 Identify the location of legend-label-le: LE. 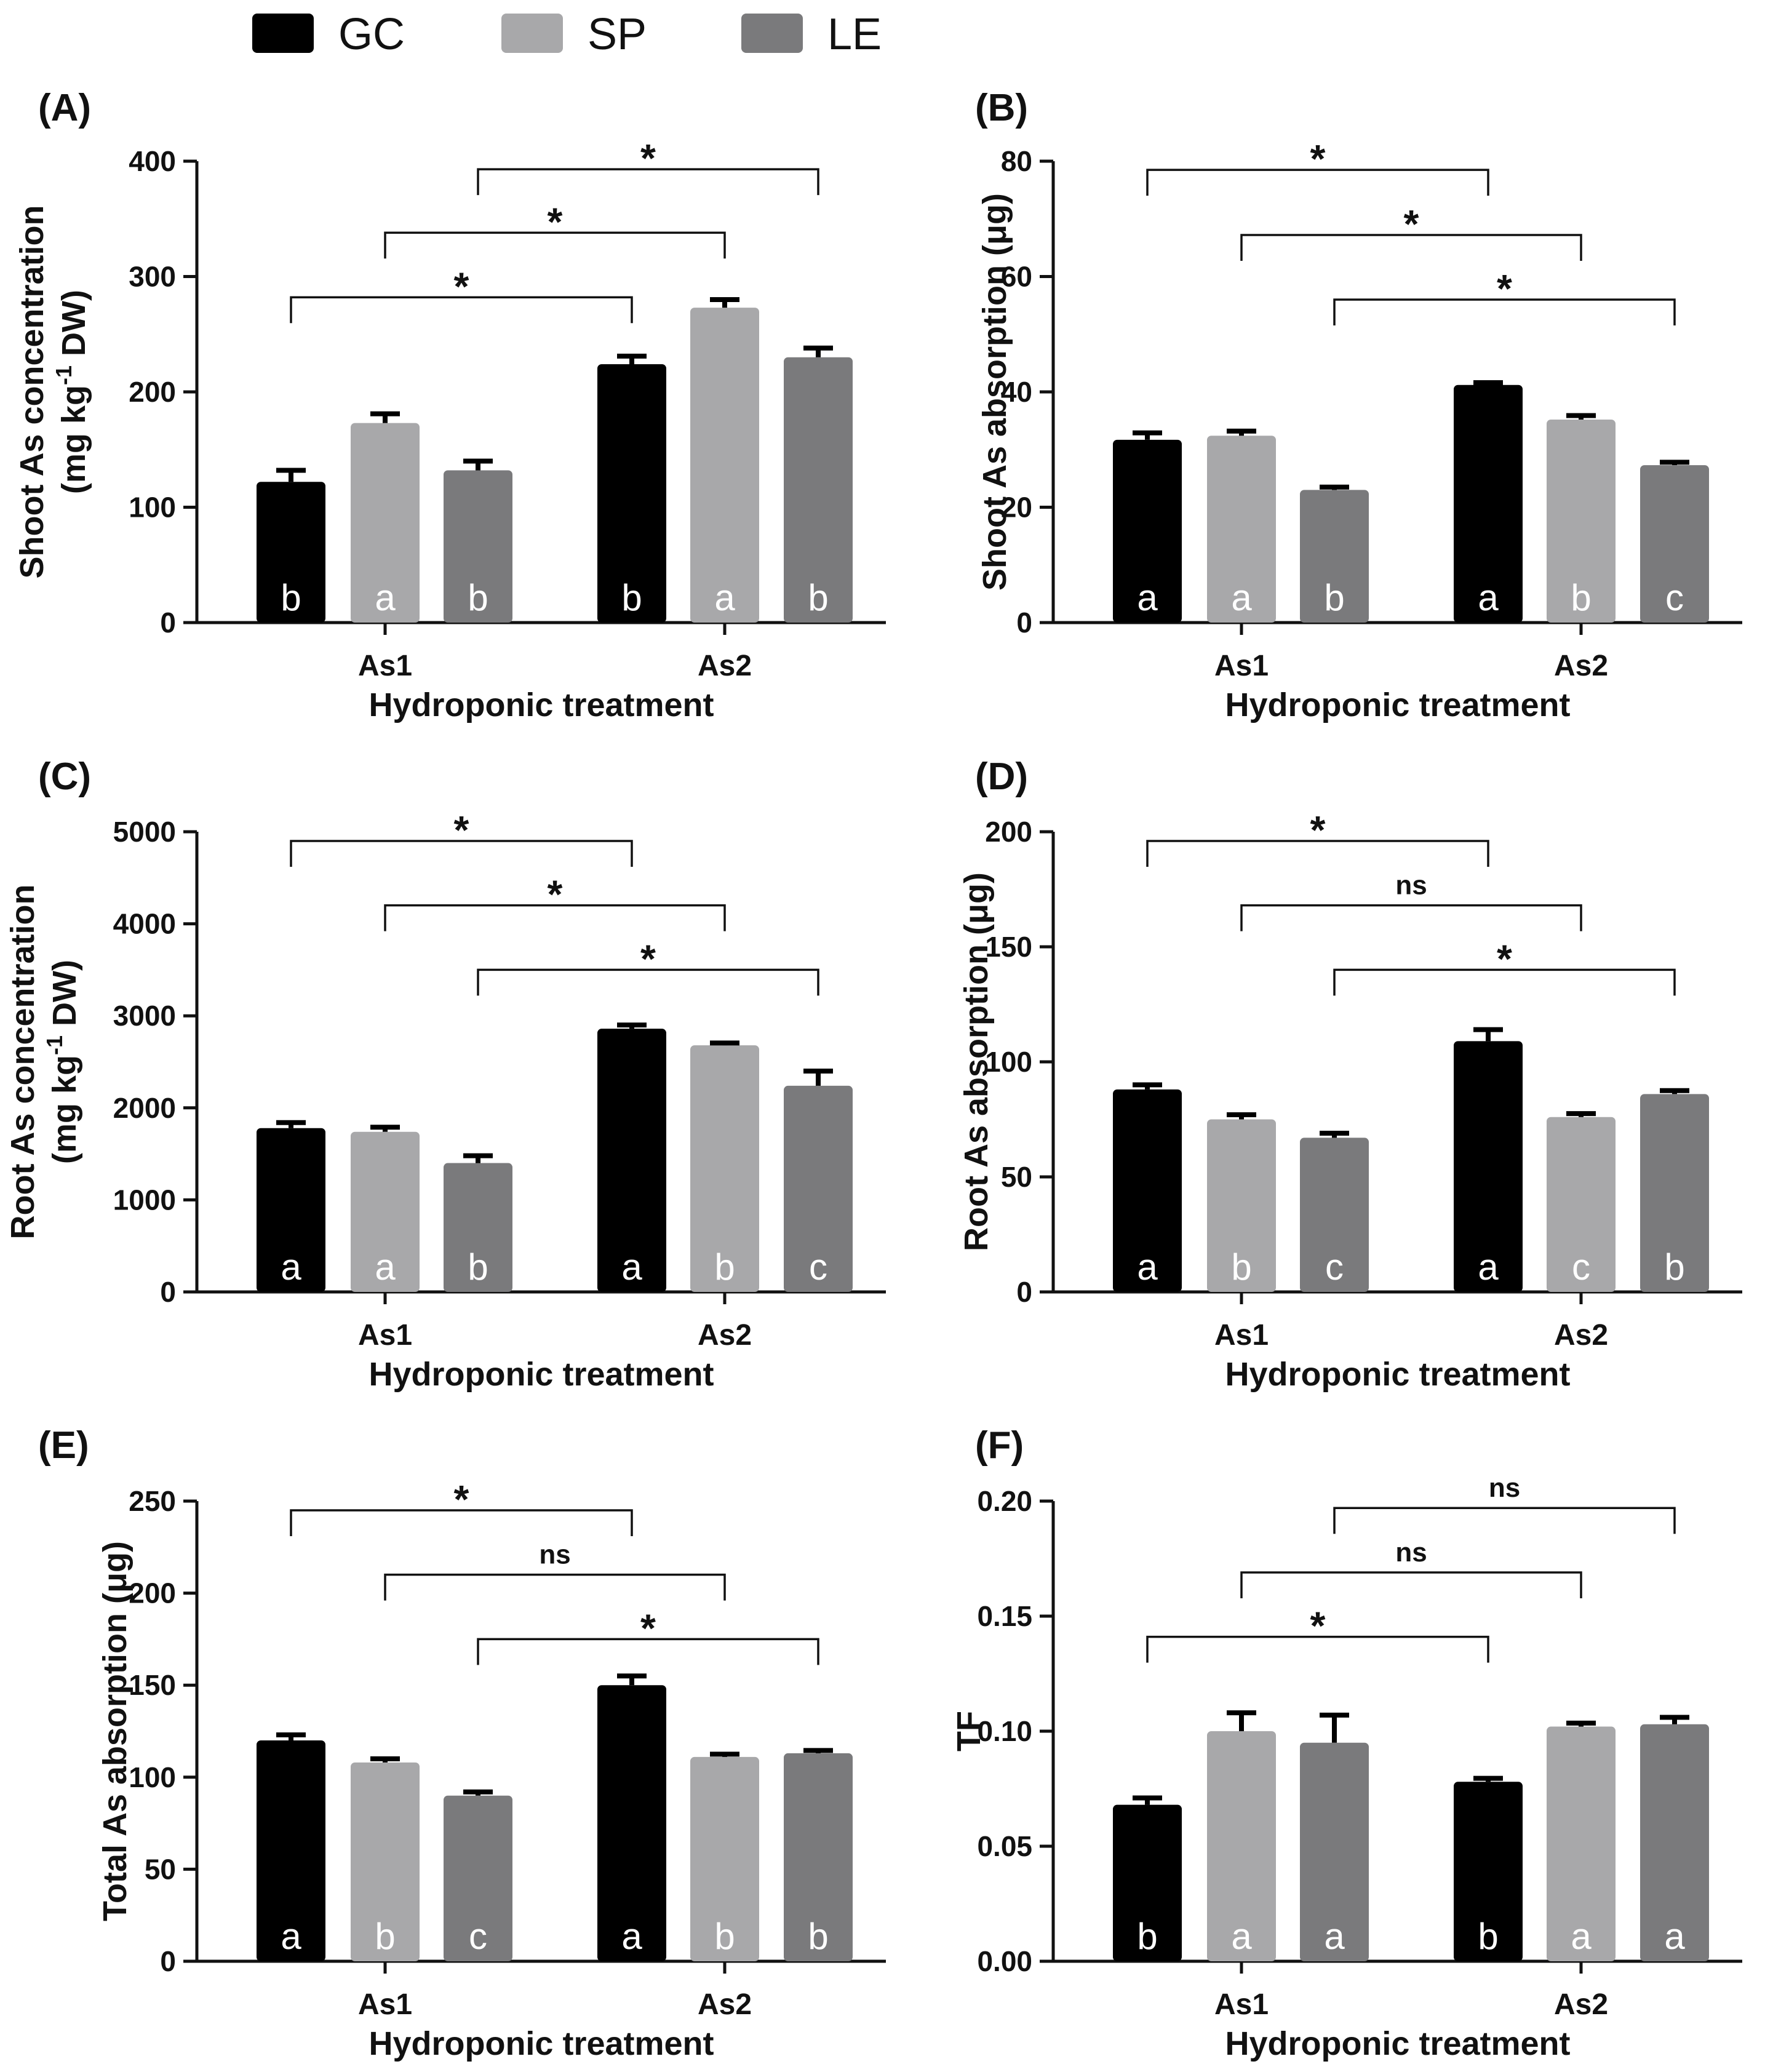
(855, 34).